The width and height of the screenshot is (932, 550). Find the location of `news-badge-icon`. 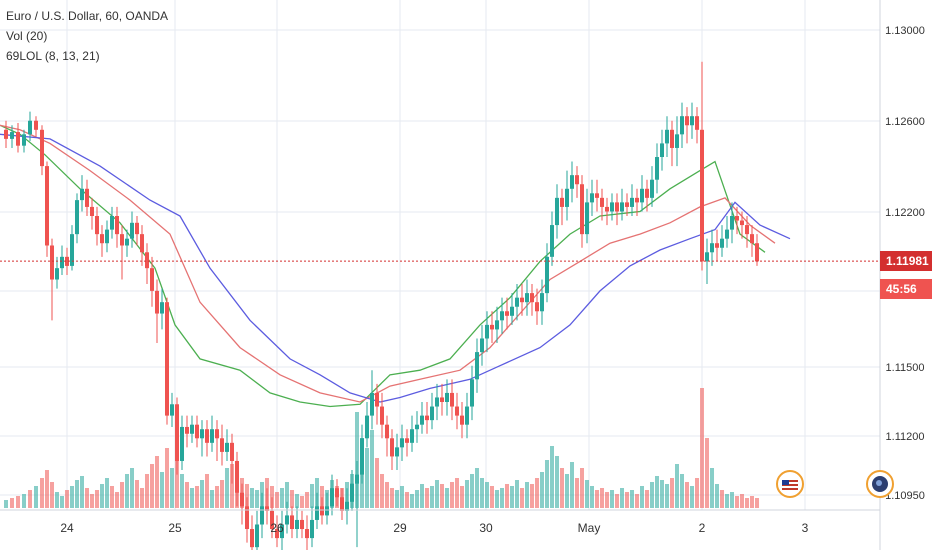

news-badge-icon is located at coordinates (880, 484).